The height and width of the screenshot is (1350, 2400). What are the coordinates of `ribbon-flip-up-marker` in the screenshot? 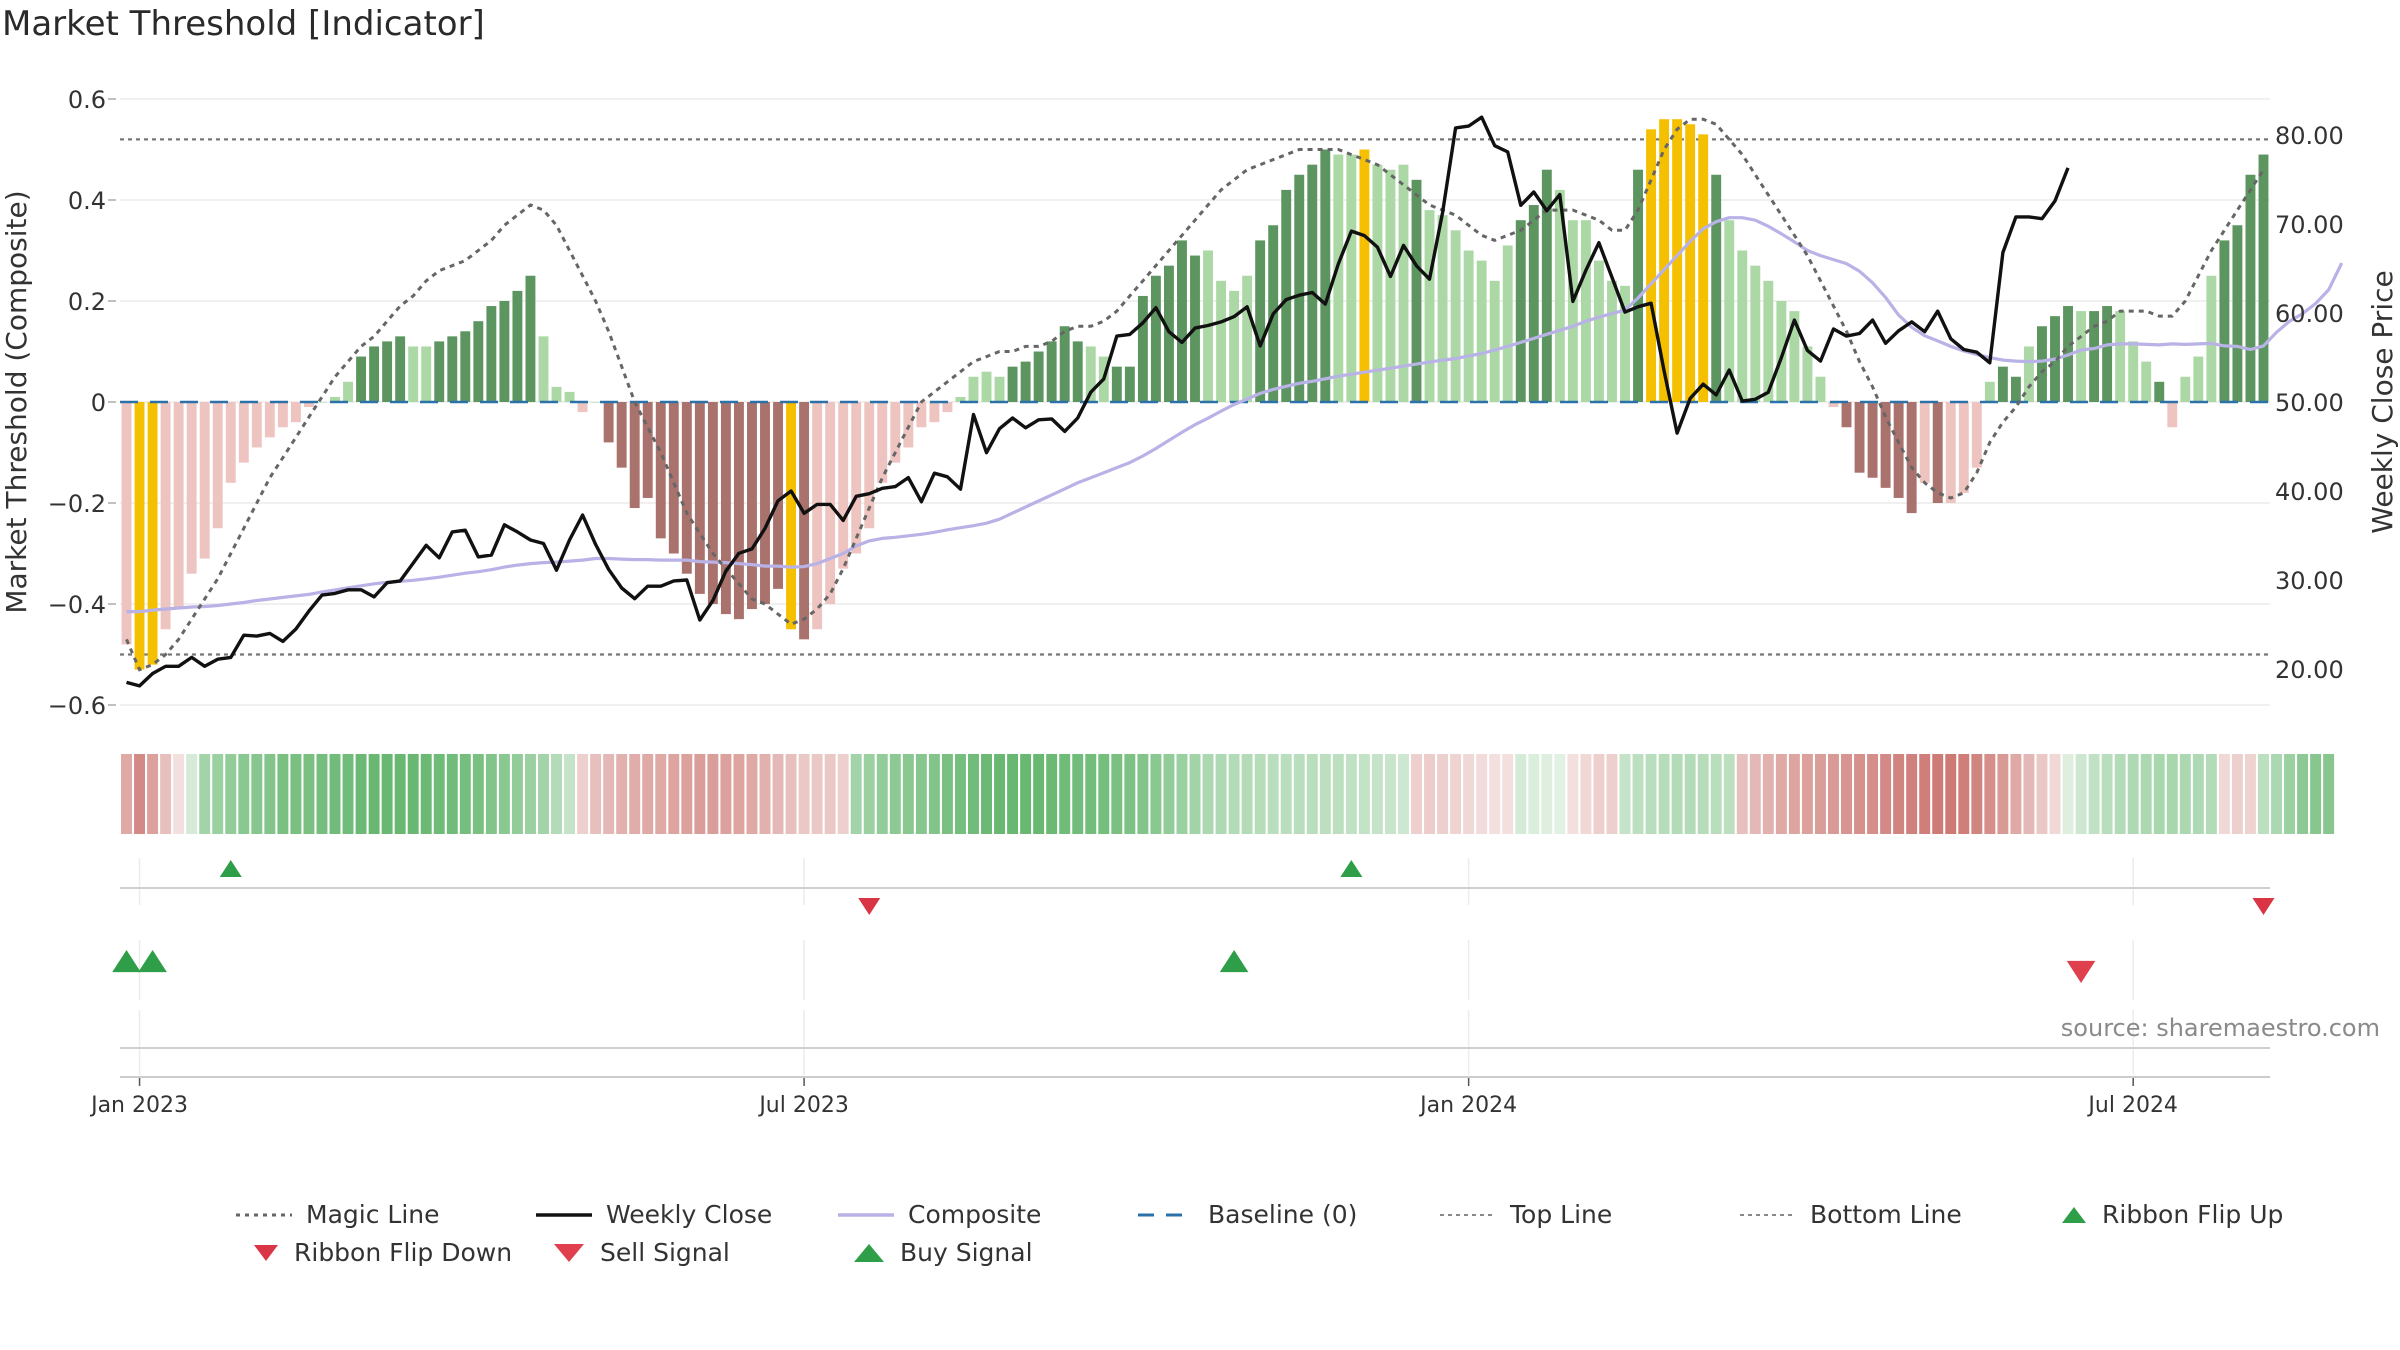 It's located at (230, 868).